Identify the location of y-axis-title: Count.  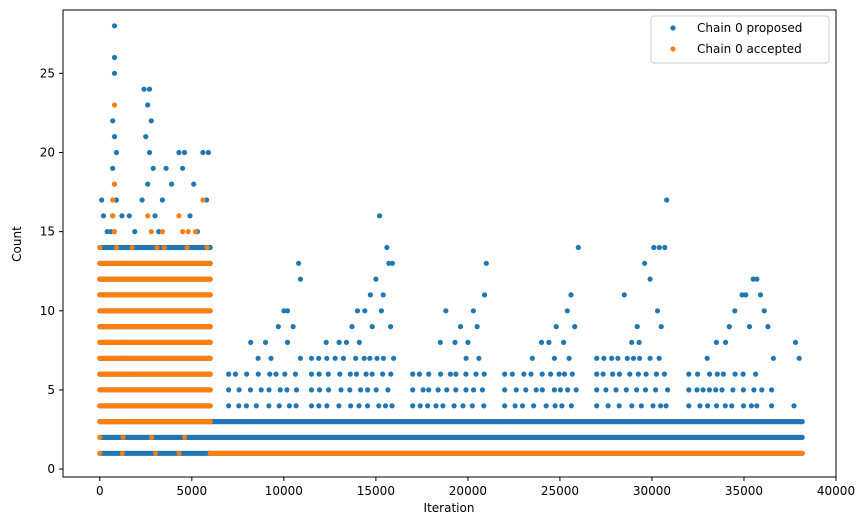
(17, 244).